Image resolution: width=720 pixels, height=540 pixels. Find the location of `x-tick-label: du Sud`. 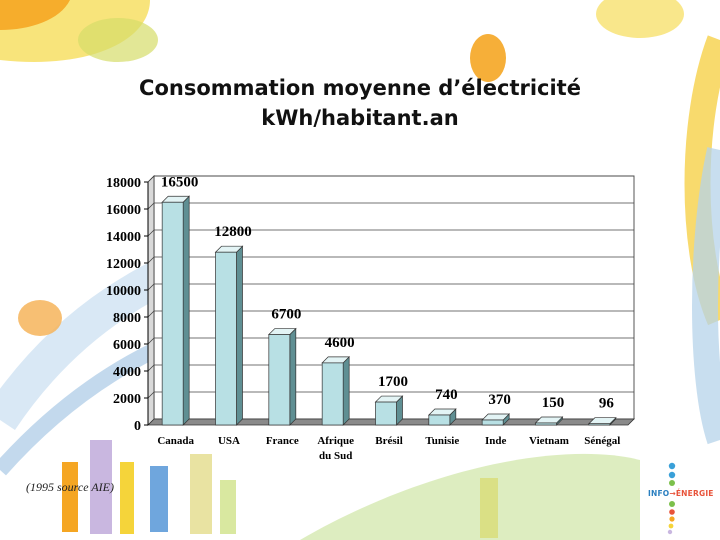

x-tick-label: du Sud is located at coordinates (335, 456).